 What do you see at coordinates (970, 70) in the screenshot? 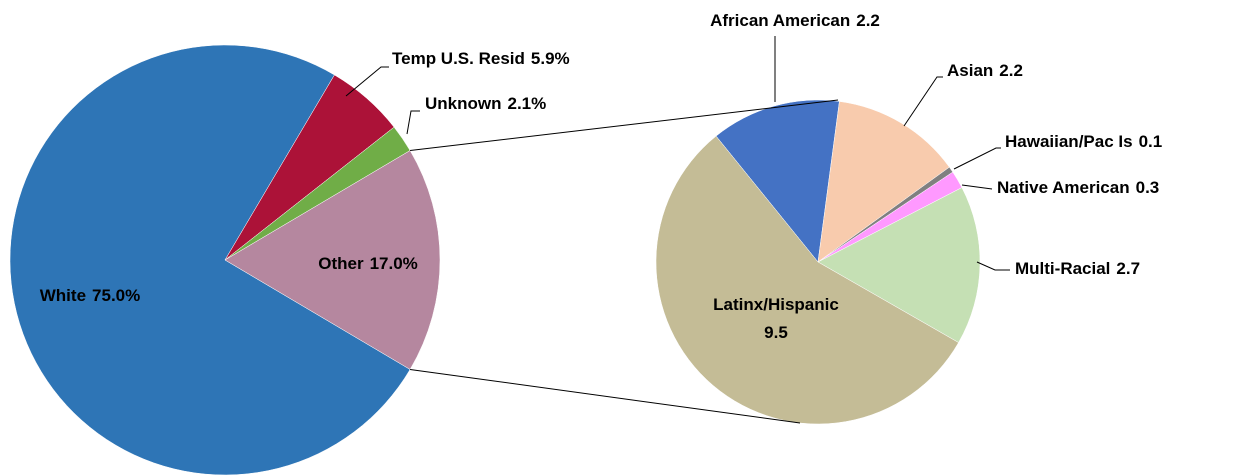
I see `category-label: Asian` at bounding box center [970, 70].